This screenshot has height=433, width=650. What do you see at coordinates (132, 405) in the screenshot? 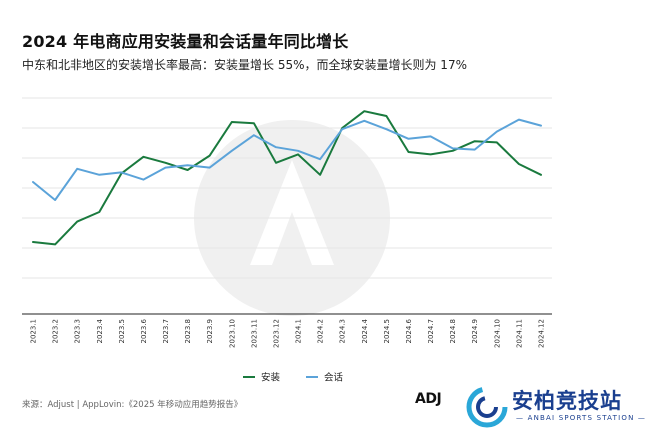
I see `source-note: 来源：Adjust | AppLovin:《2025 年移动应用趋势报告》` at bounding box center [132, 405].